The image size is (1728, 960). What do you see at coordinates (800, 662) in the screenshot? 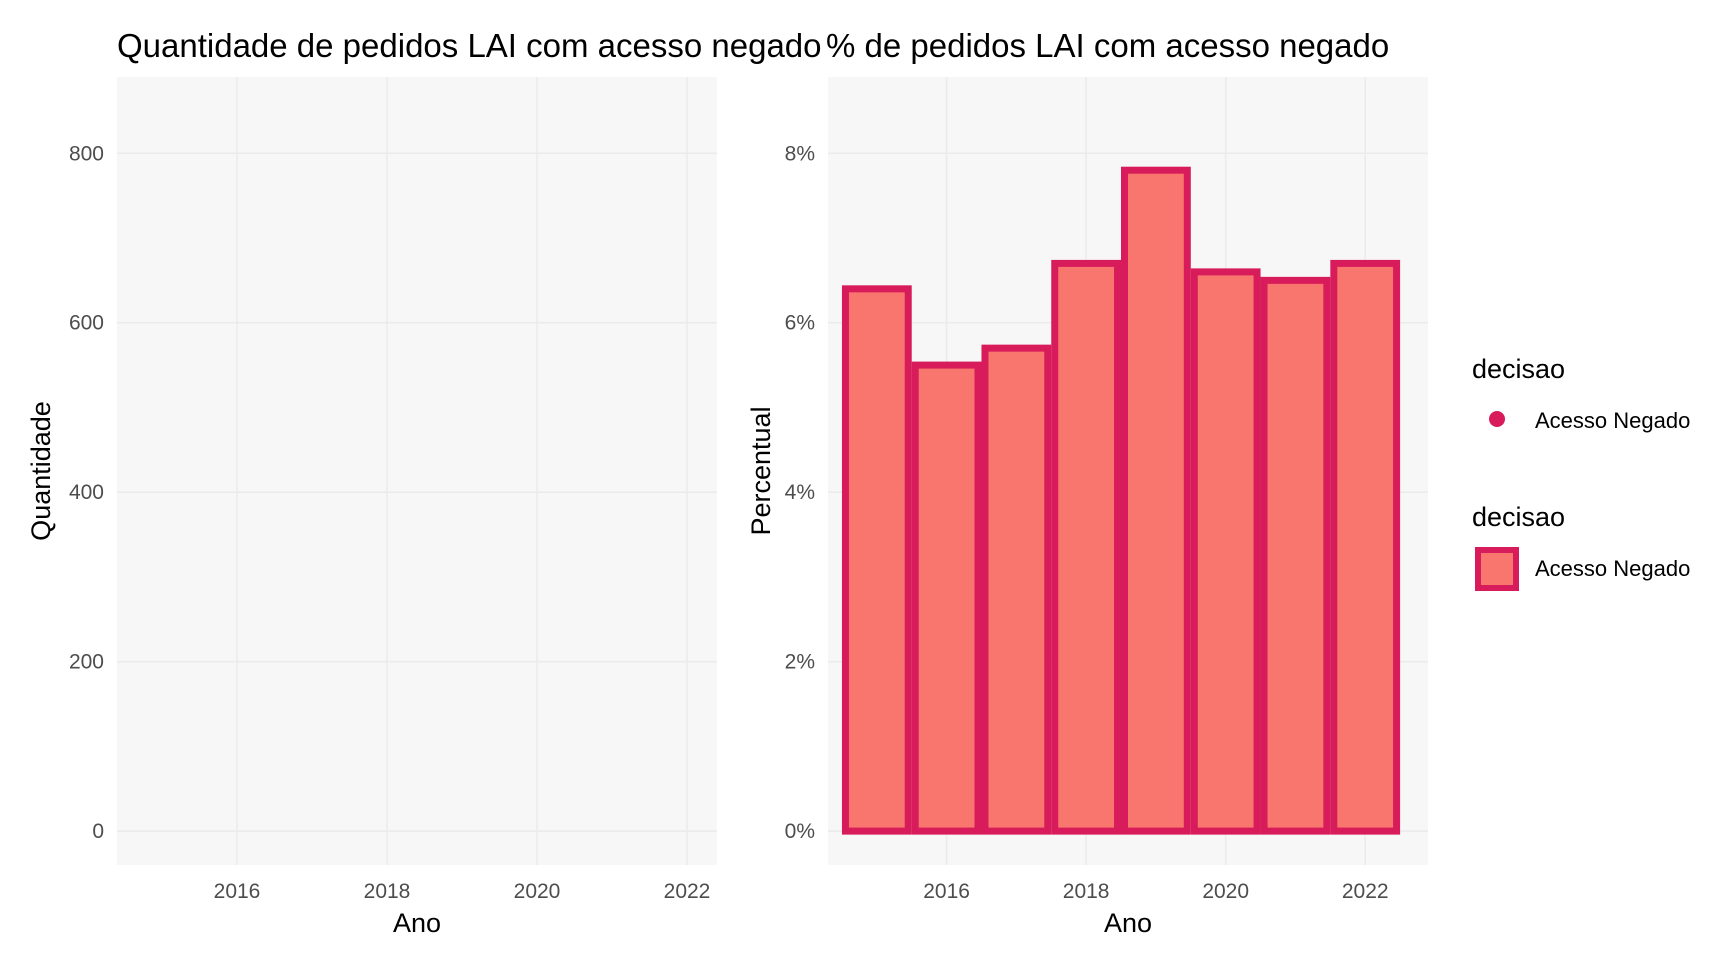
I see `y-tick-label: 2%` at bounding box center [800, 662].